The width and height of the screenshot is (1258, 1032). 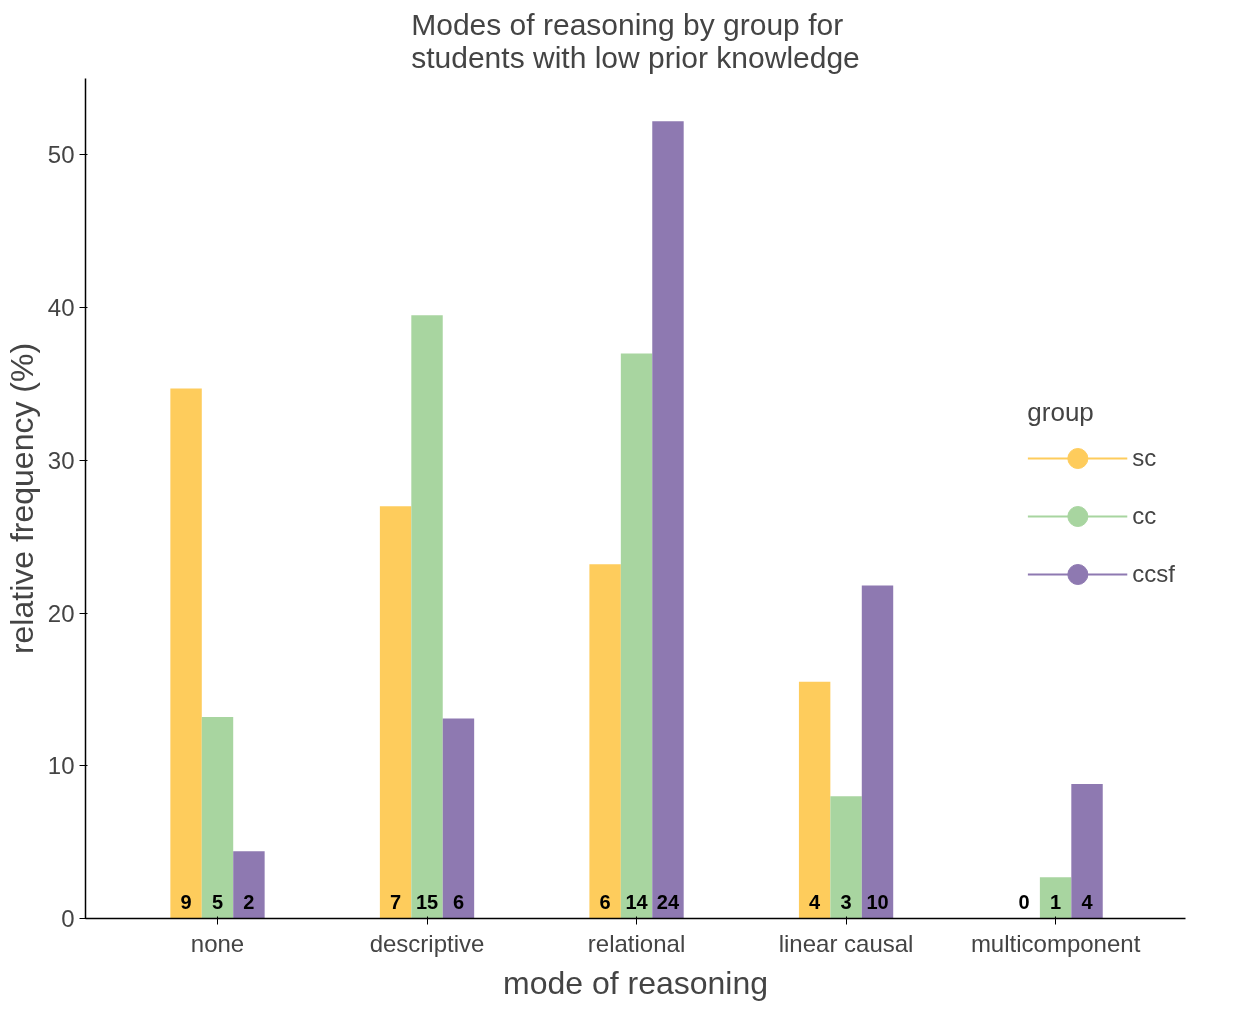 I want to click on annotation: 14, so click(x=637, y=901).